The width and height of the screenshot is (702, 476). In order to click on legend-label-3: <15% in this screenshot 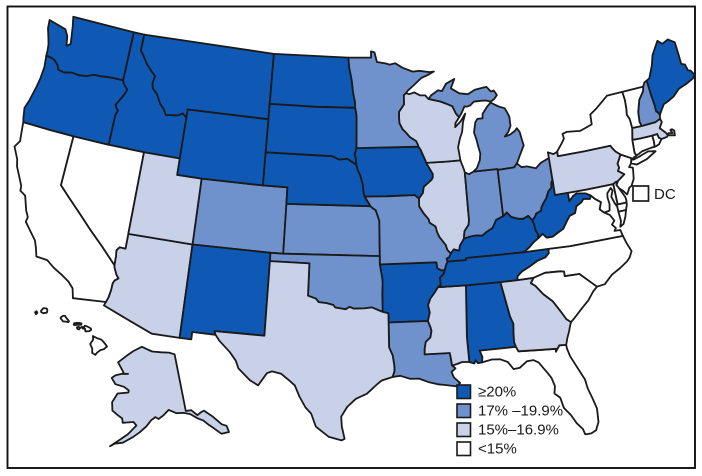, I will do `click(497, 448)`.